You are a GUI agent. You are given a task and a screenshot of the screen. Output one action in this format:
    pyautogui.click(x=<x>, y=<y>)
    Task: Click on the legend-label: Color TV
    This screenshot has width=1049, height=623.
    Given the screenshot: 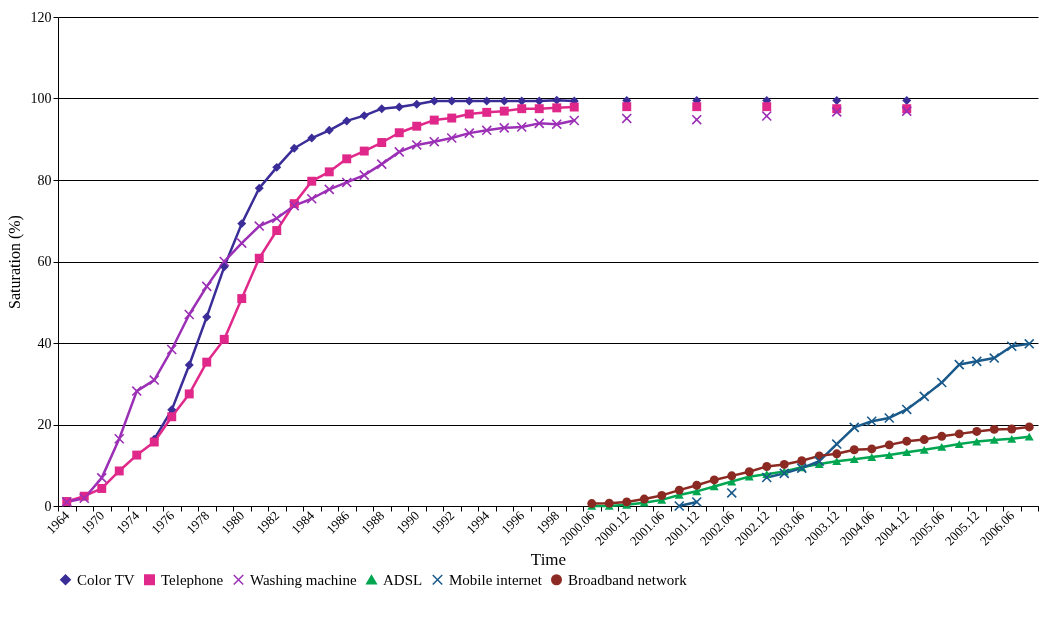 What is the action you would take?
    pyautogui.click(x=106, y=579)
    